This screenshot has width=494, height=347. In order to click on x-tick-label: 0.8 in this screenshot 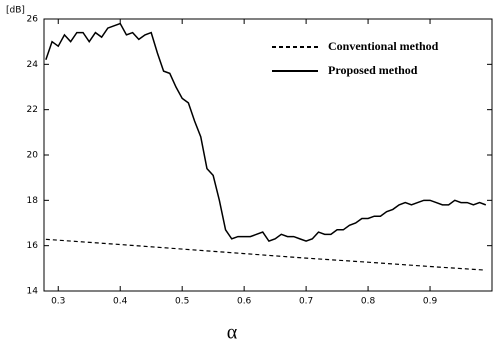, I will do `click(368, 302)`.